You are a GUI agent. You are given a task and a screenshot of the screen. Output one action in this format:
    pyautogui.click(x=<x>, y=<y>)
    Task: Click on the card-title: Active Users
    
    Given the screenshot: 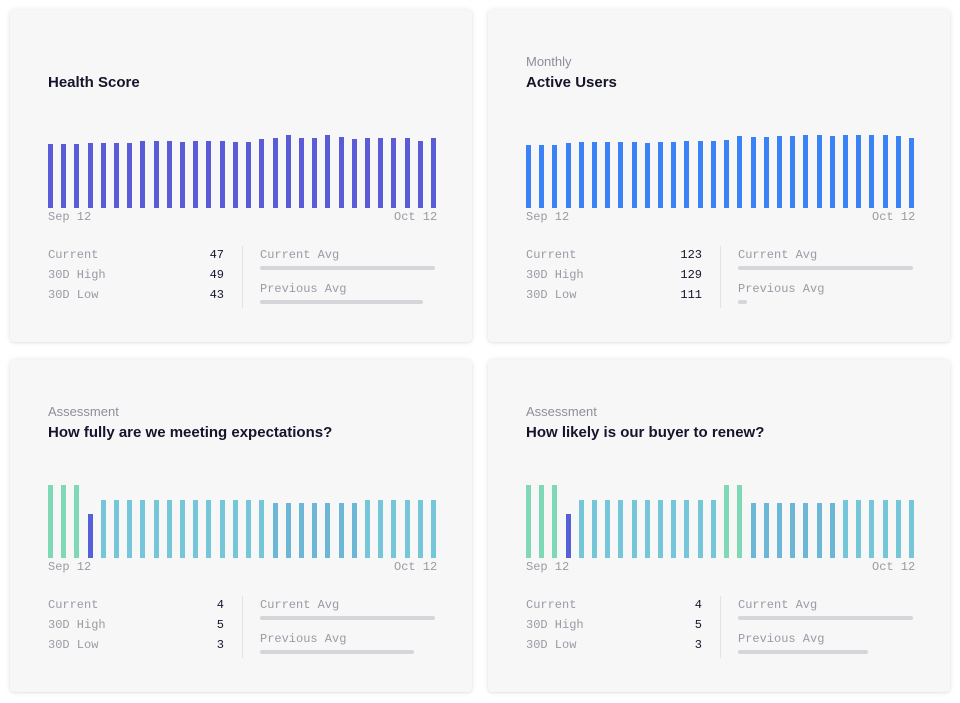 What is the action you would take?
    pyautogui.click(x=571, y=82)
    